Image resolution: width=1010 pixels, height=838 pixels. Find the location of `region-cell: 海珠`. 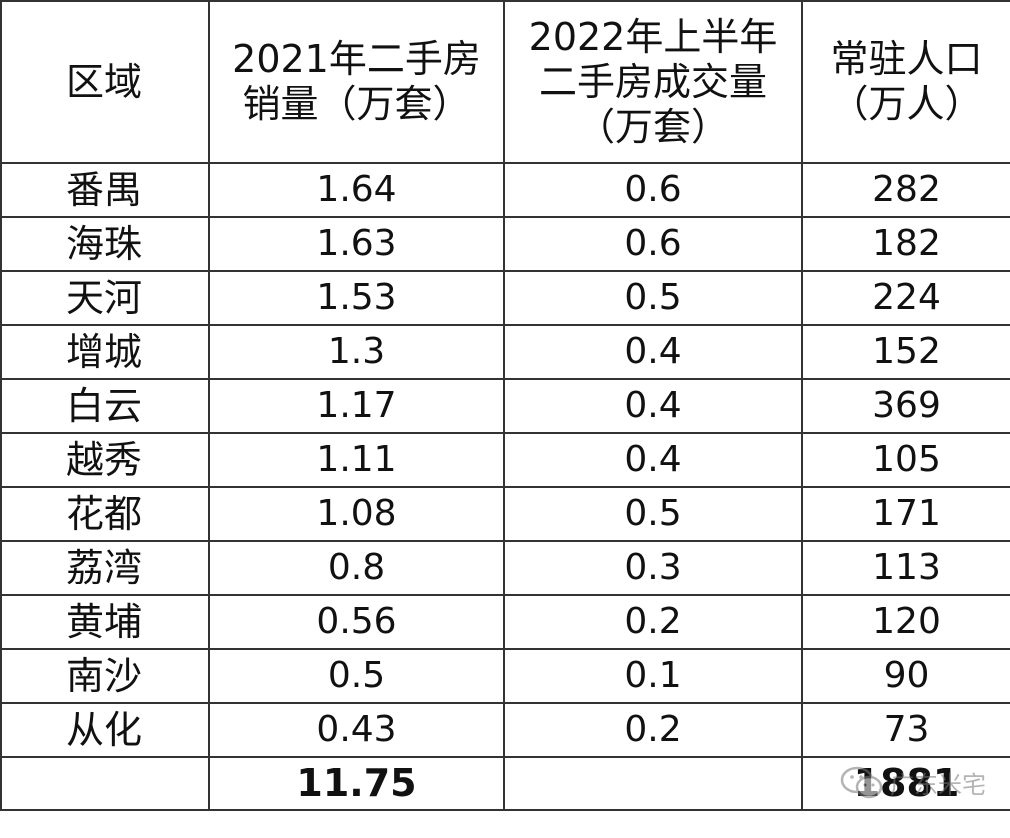

region-cell: 海珠 is located at coordinates (105, 244).